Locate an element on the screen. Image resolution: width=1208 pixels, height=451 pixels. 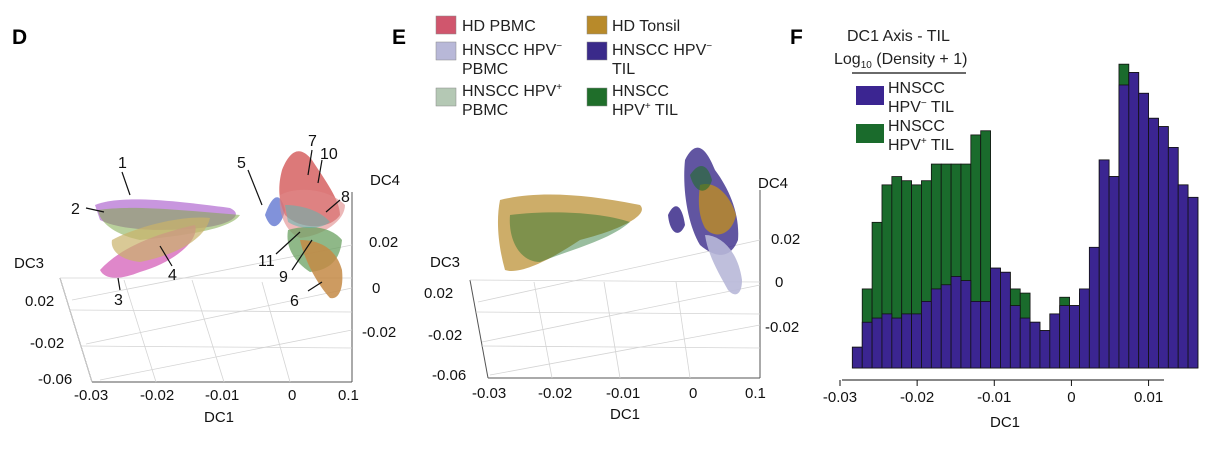
legend-label-hpvneg-pbmc: HNSCC HPV− is located at coordinates (512, 50).